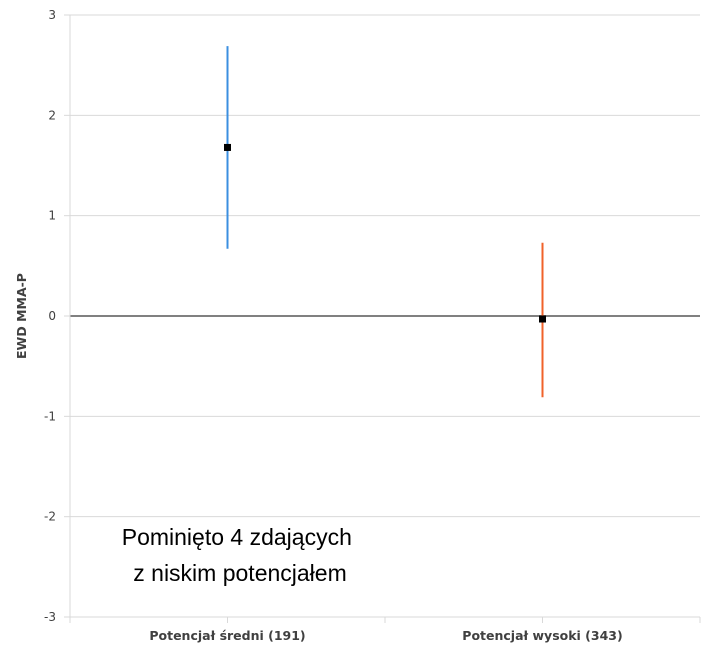  Describe the element at coordinates (52, 115) in the screenshot. I see `y-tick-label: 2` at that location.